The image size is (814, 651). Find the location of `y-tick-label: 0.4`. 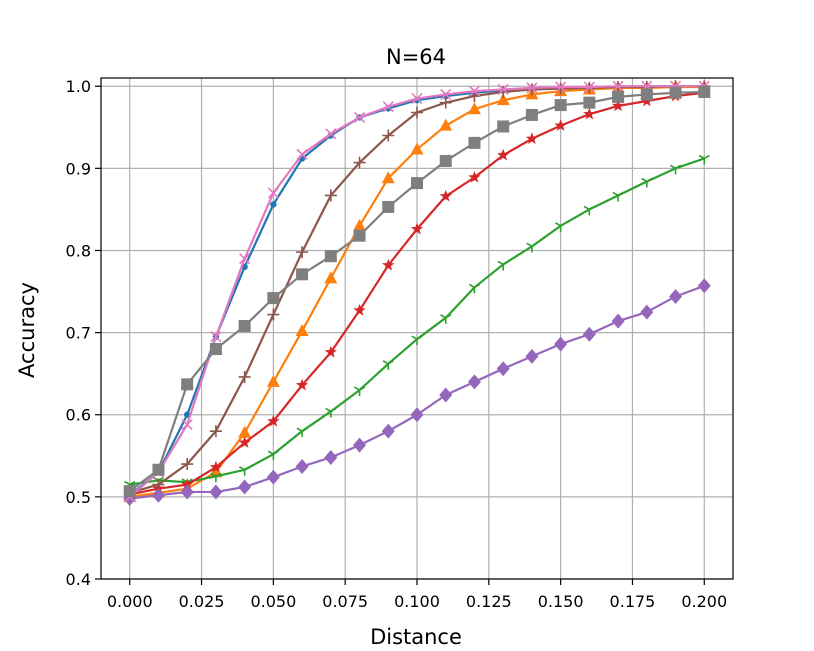

y-tick-label: 0.4 is located at coordinates (78, 579).